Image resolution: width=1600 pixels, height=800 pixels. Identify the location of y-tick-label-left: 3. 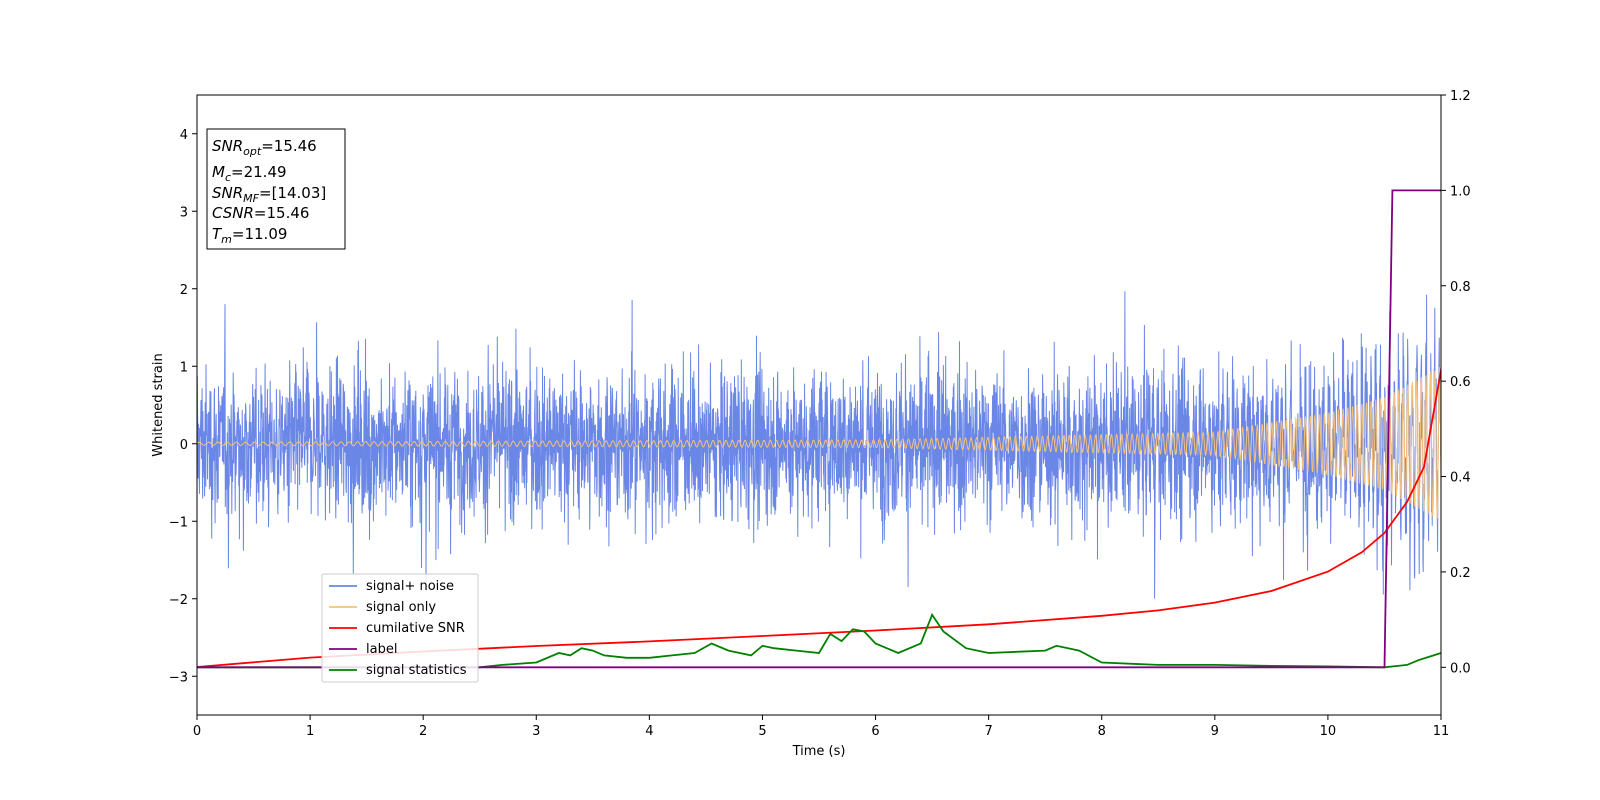
(184, 212).